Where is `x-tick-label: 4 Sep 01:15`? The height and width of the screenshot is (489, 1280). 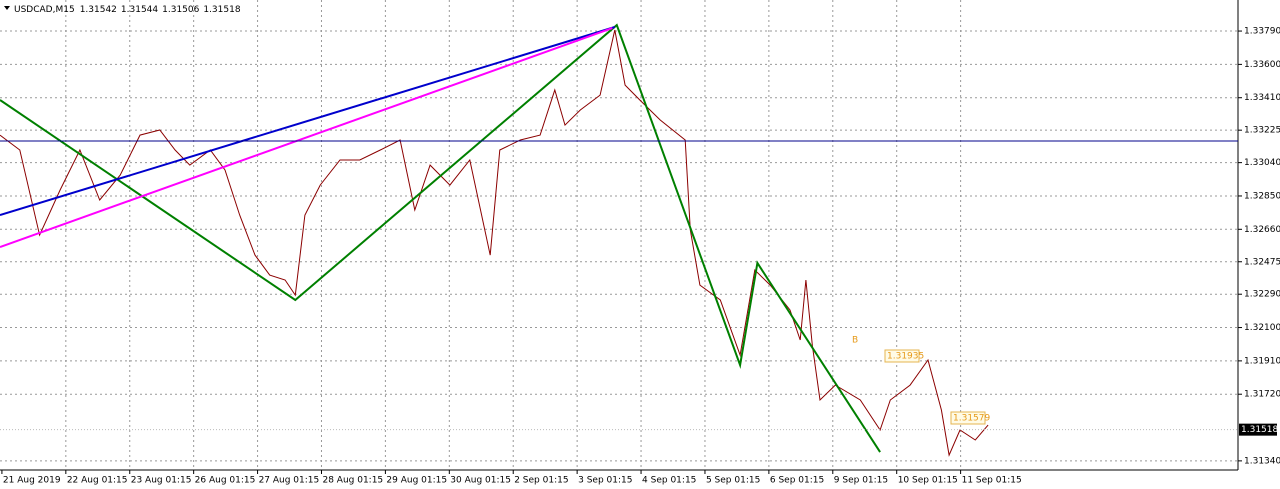
x-tick-label: 4 Sep 01:15 is located at coordinates (669, 481).